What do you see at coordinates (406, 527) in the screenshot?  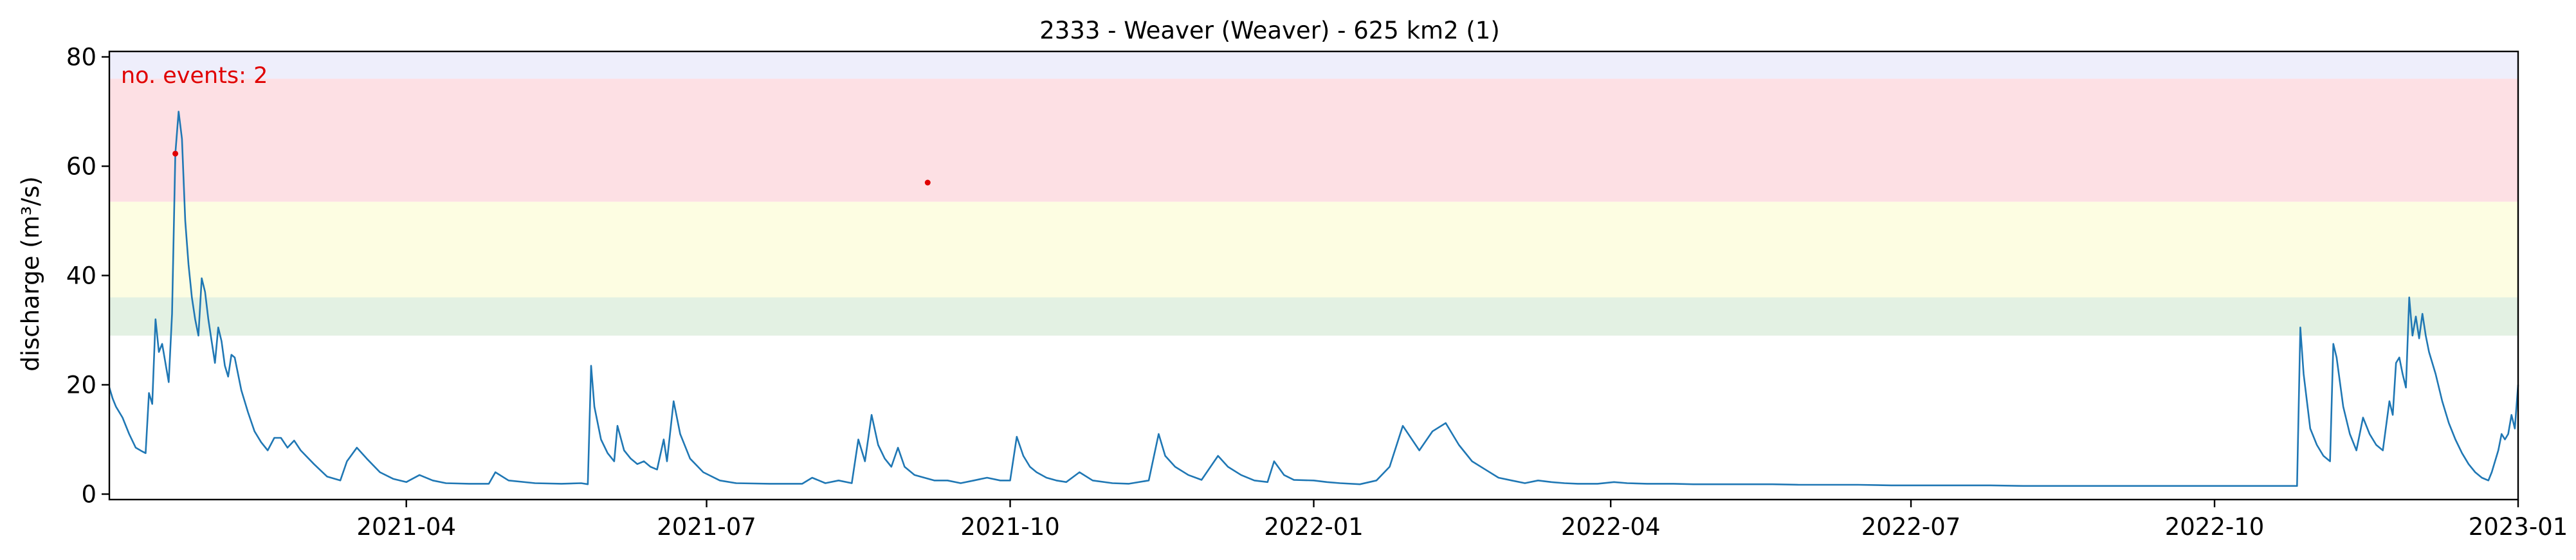 I see `x-tick-label: 2021-04` at bounding box center [406, 527].